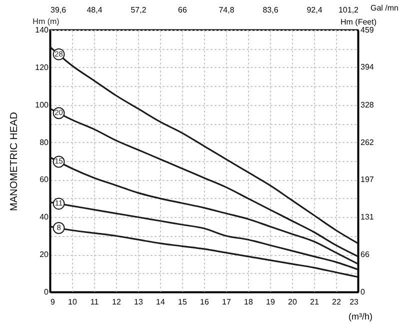 Image resolution: width=412 pixels, height=332 pixels. I want to click on y-tick-label: 100, so click(42, 105).